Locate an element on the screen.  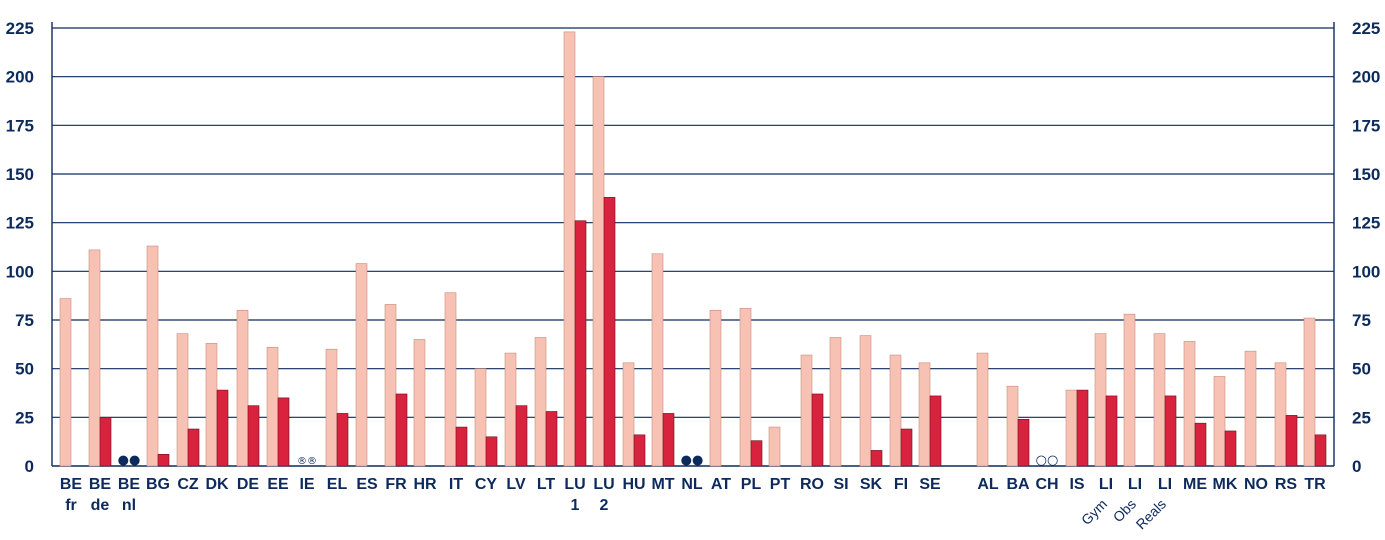
x-category-label: NL is located at coordinates (692, 484).